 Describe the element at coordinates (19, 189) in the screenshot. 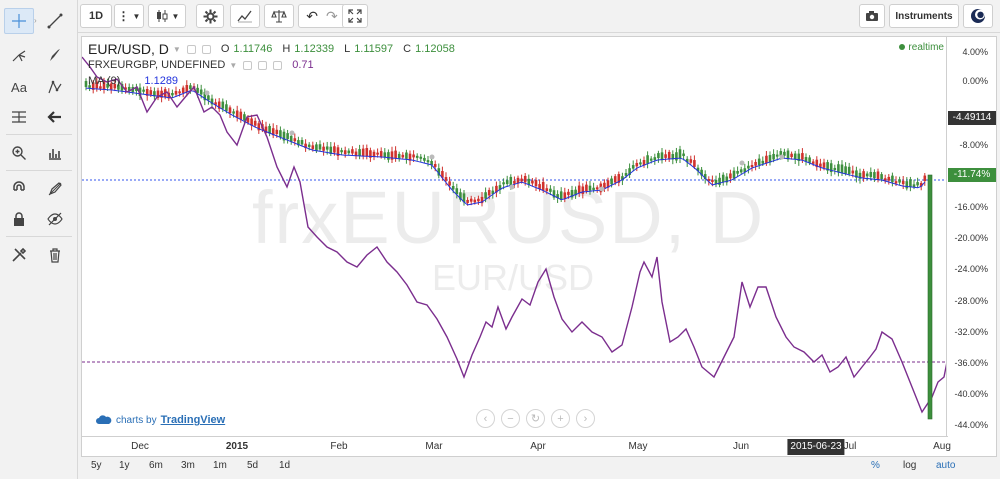

I see `magnet-icon` at that location.